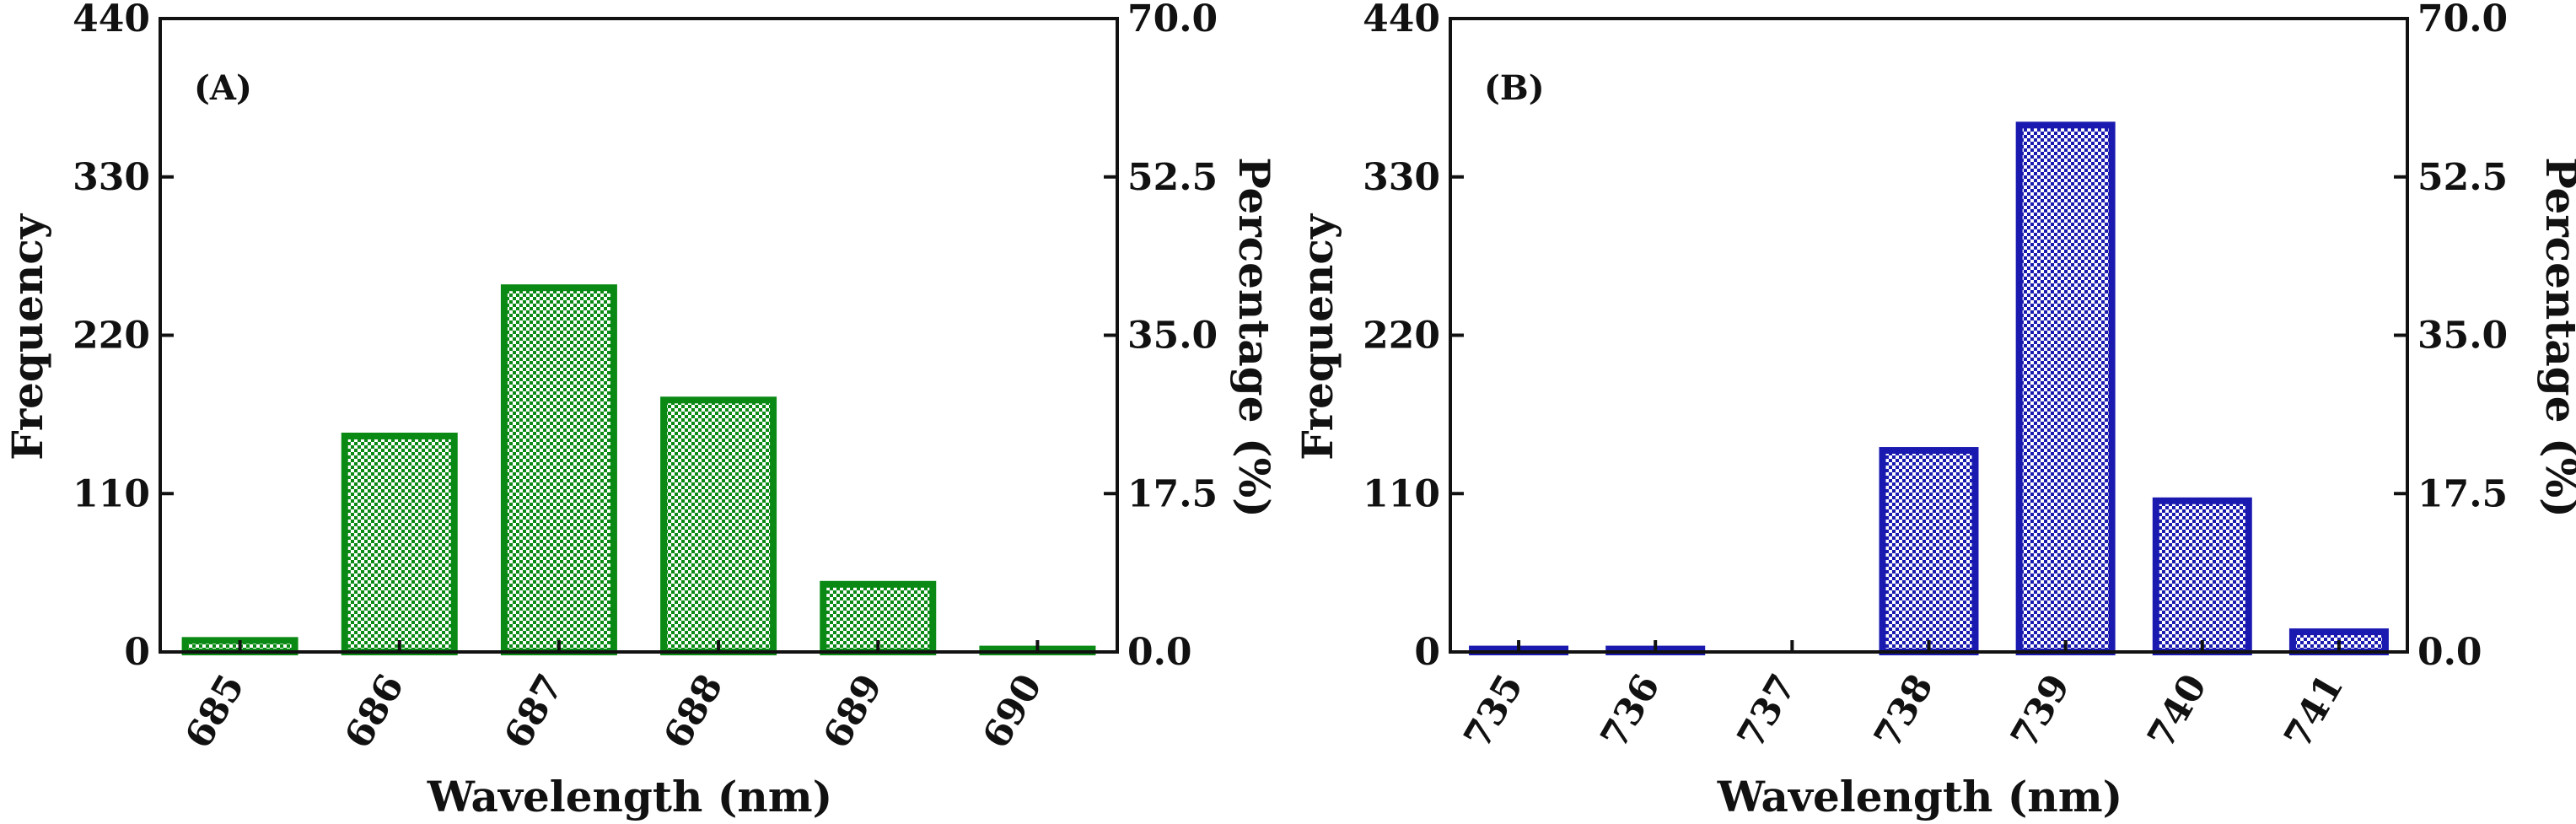  What do you see at coordinates (2556, 338) in the screenshot?
I see `y-axis-title-right-b: Percentage (%)` at bounding box center [2556, 338].